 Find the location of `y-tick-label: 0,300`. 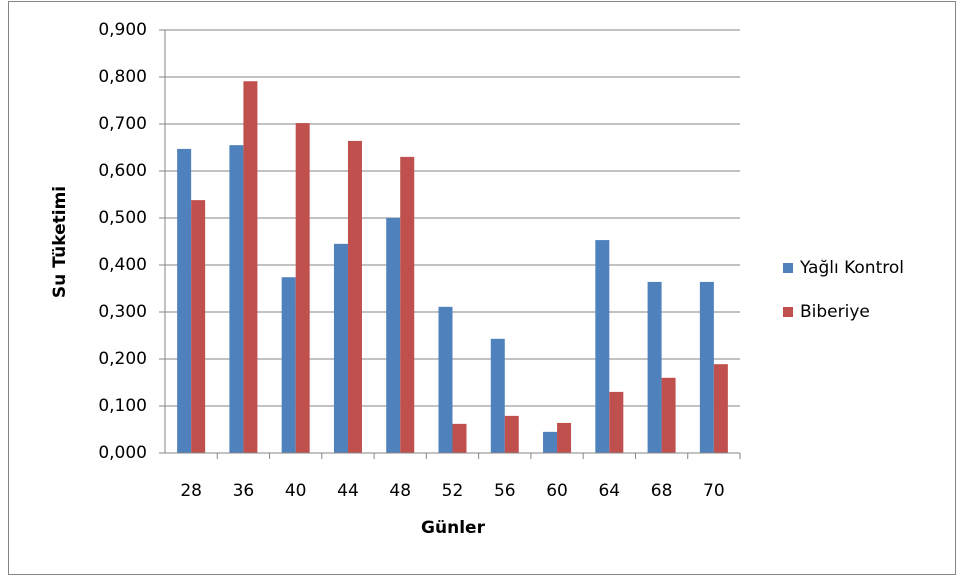

y-tick-label: 0,300 is located at coordinates (122, 312).